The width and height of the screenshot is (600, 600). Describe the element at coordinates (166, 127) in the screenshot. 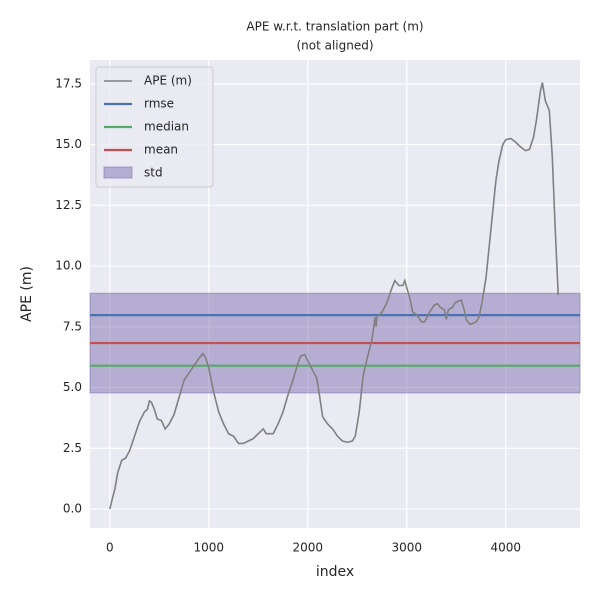

I see `legend-label: median` at that location.